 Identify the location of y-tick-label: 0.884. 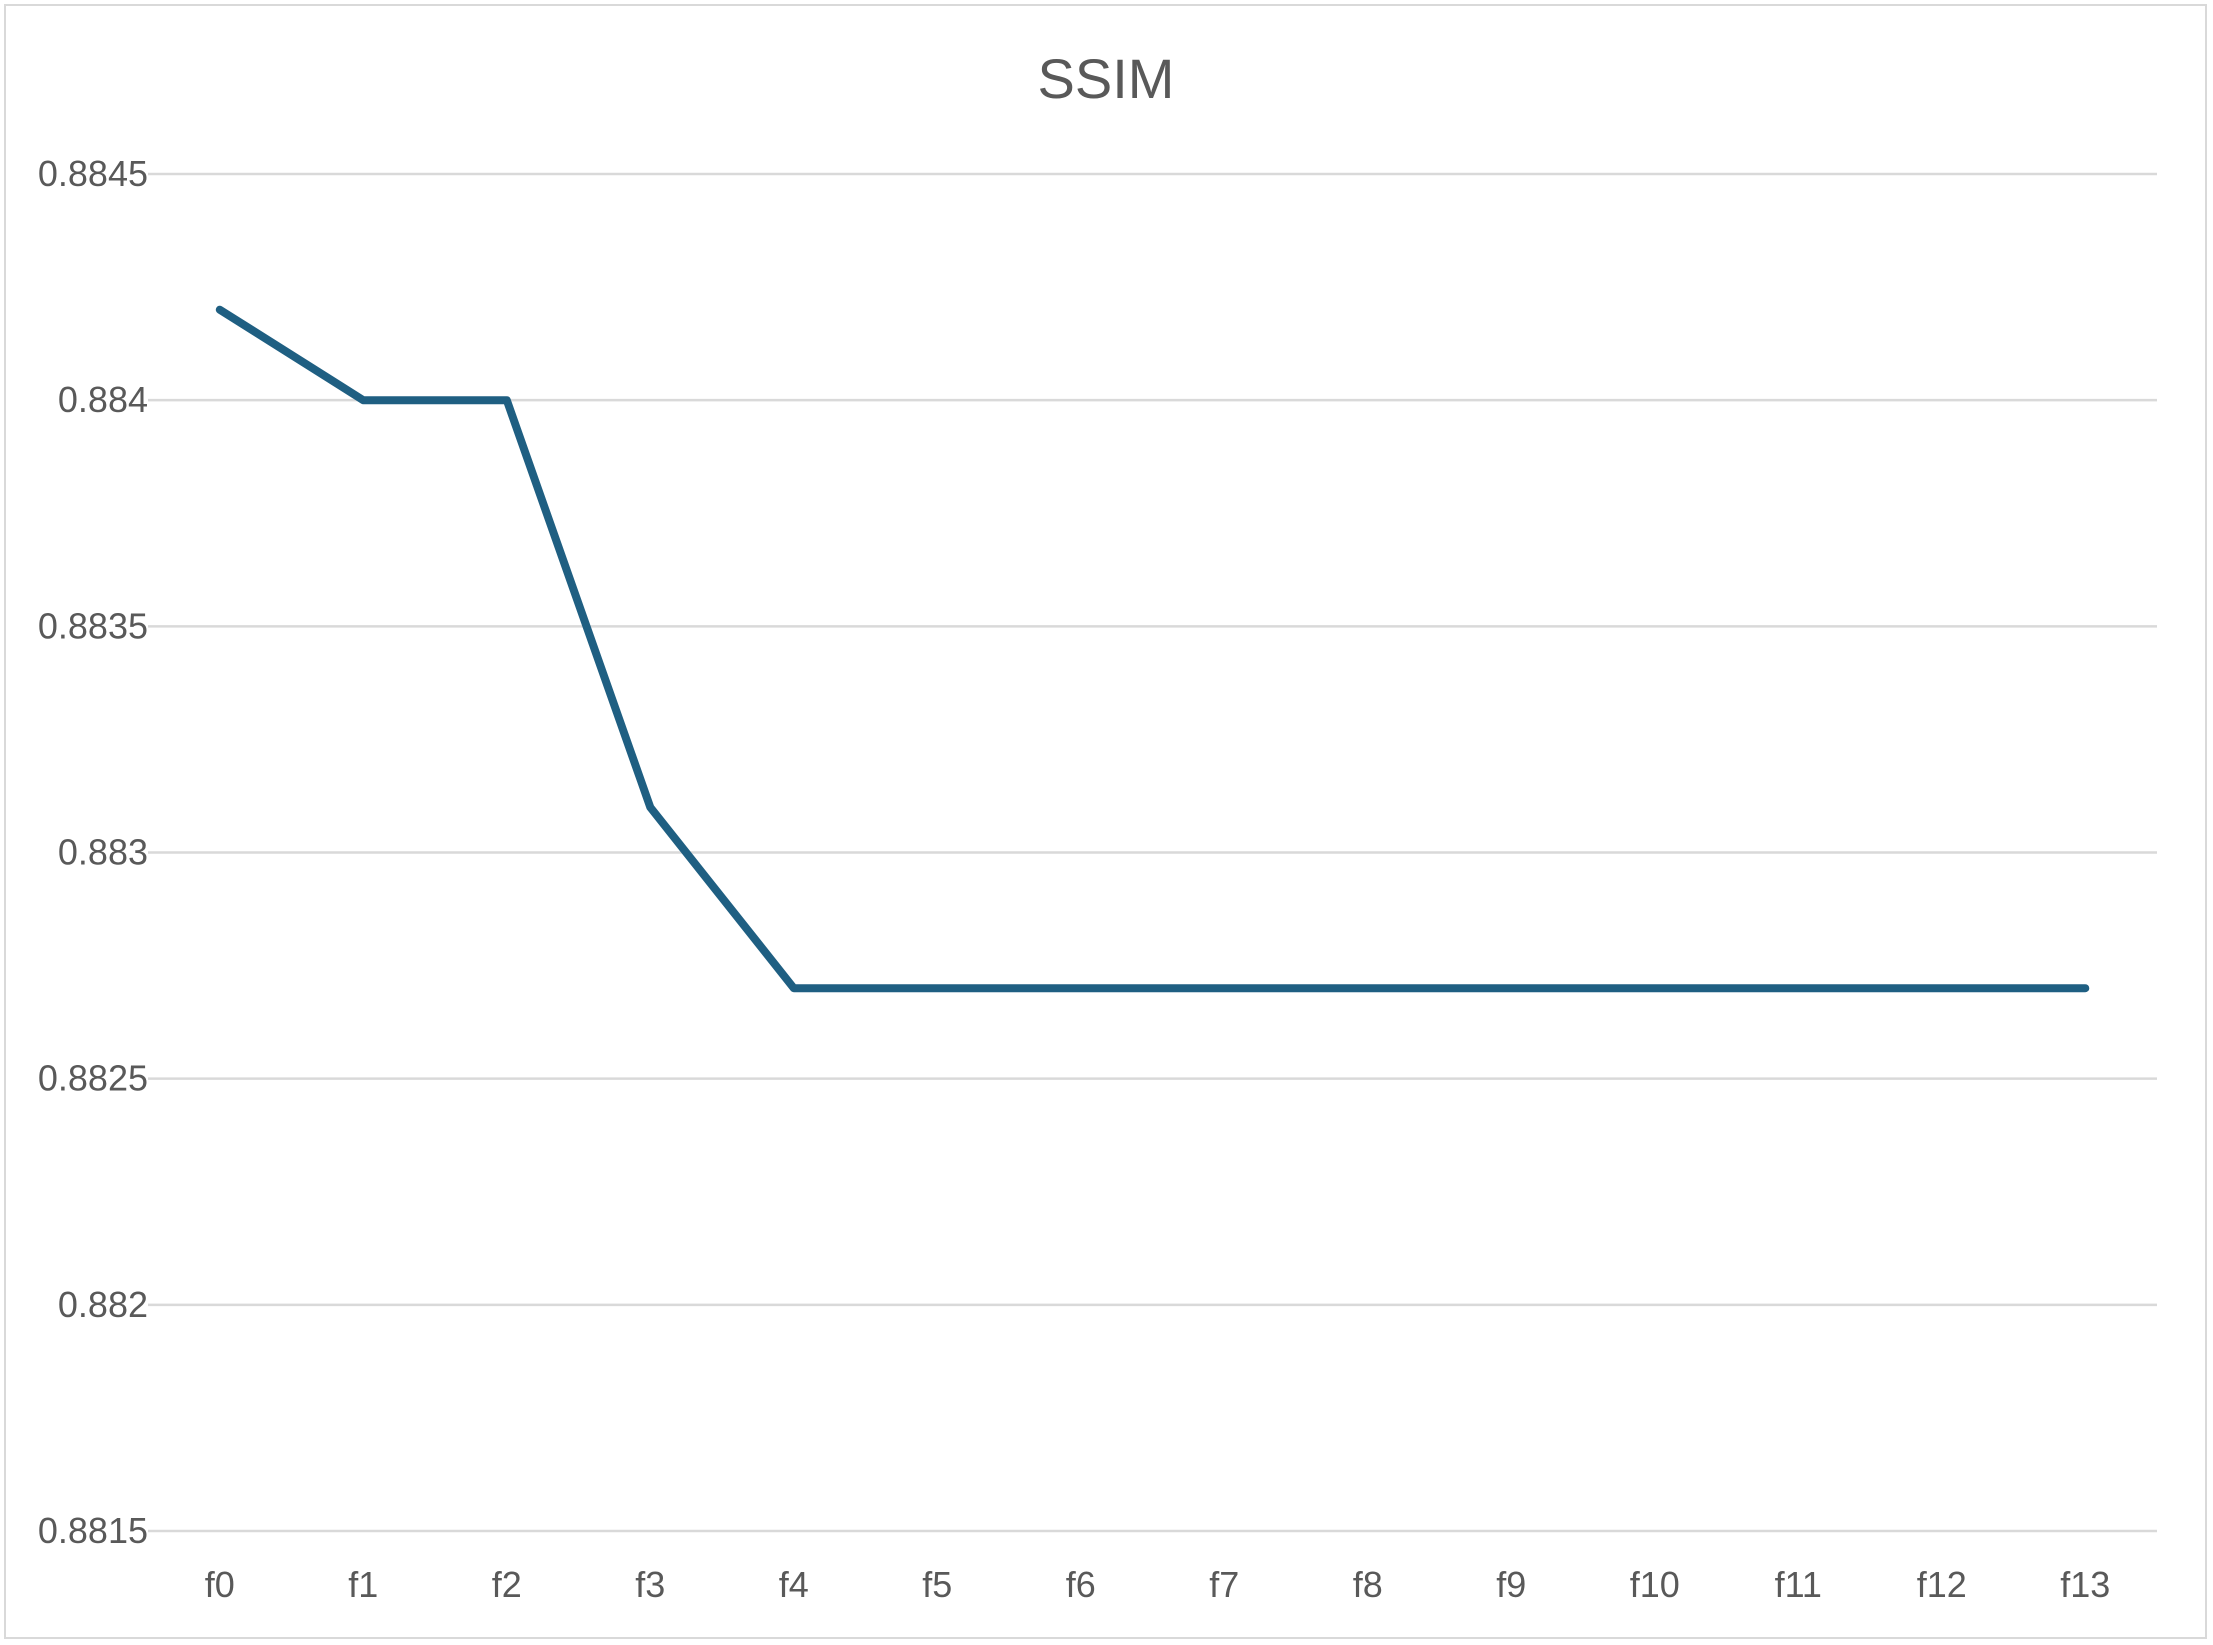
(103, 399).